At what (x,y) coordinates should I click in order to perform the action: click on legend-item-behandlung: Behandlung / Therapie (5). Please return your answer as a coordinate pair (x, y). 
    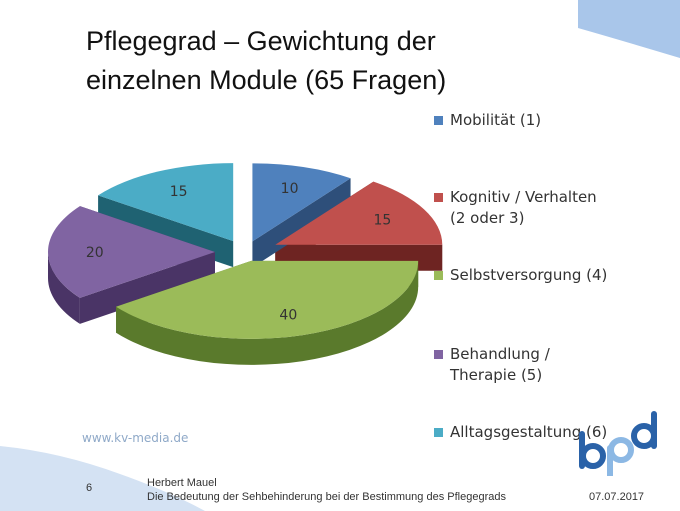
    Looking at the image, I should click on (492, 365).